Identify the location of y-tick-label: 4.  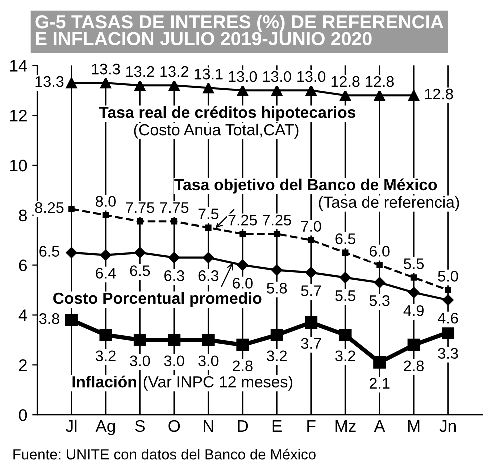
(23, 316).